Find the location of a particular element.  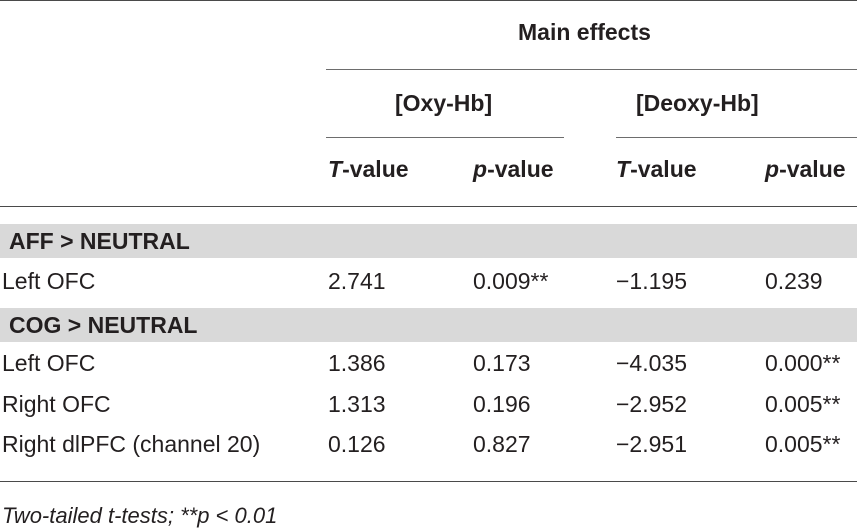

oxy-p-prefix: p is located at coordinates (480, 169).